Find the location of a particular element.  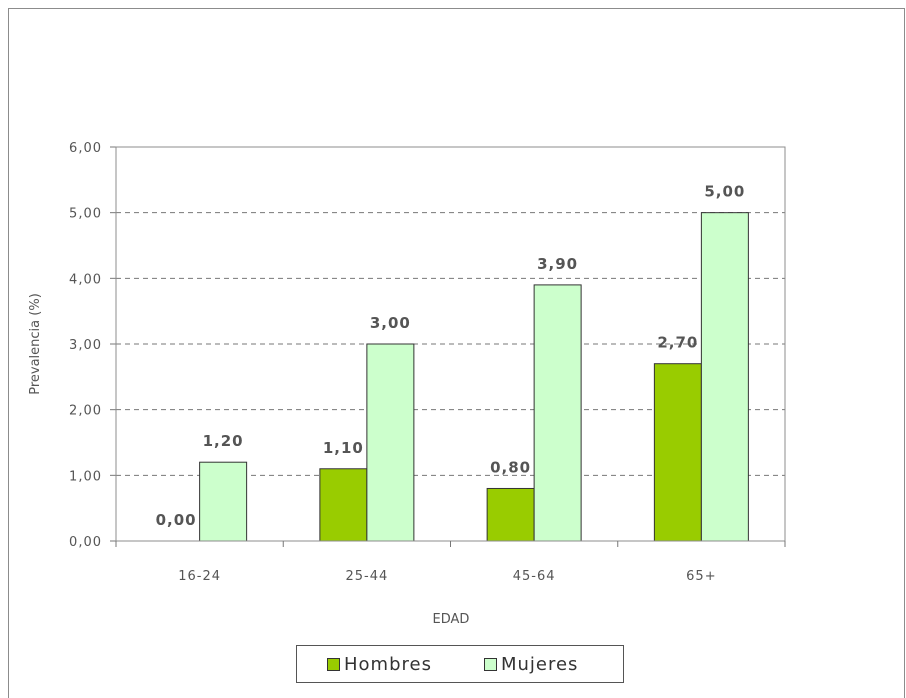

legend-swatch-hombres is located at coordinates (333, 664).